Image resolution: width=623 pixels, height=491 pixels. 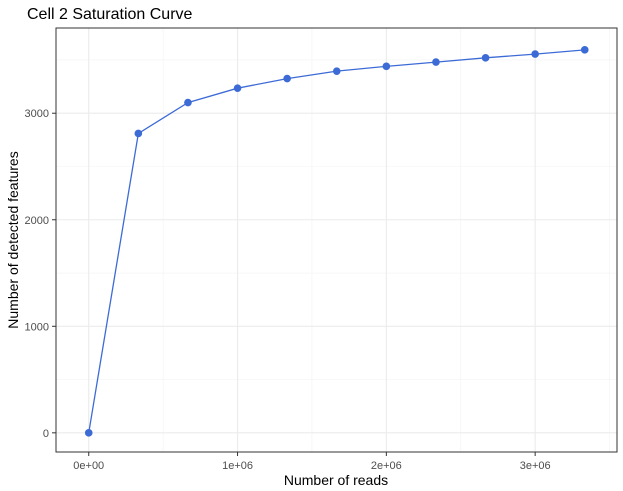 I want to click on x-tick-label: 2e+06, so click(x=386, y=466).